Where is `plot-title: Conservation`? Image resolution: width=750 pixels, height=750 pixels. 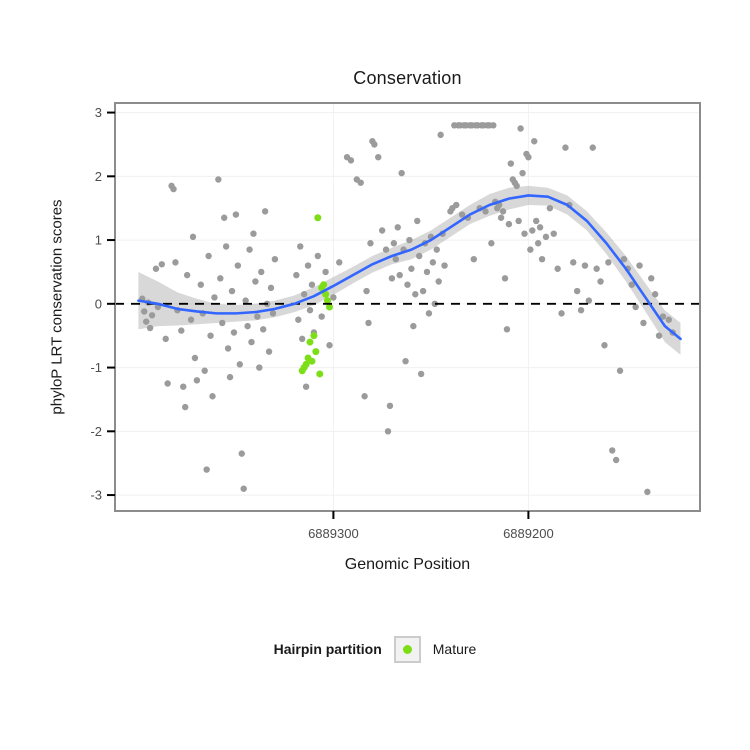
plot-title: Conservation is located at coordinates (407, 78).